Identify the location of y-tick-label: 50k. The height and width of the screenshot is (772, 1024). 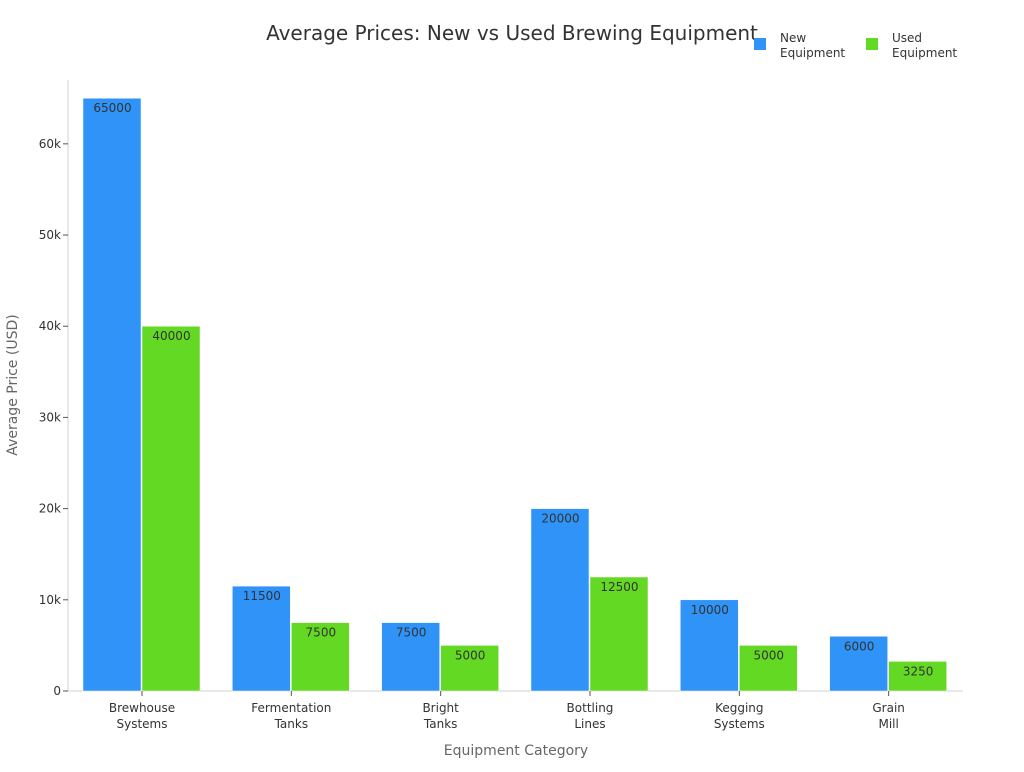
(50, 235).